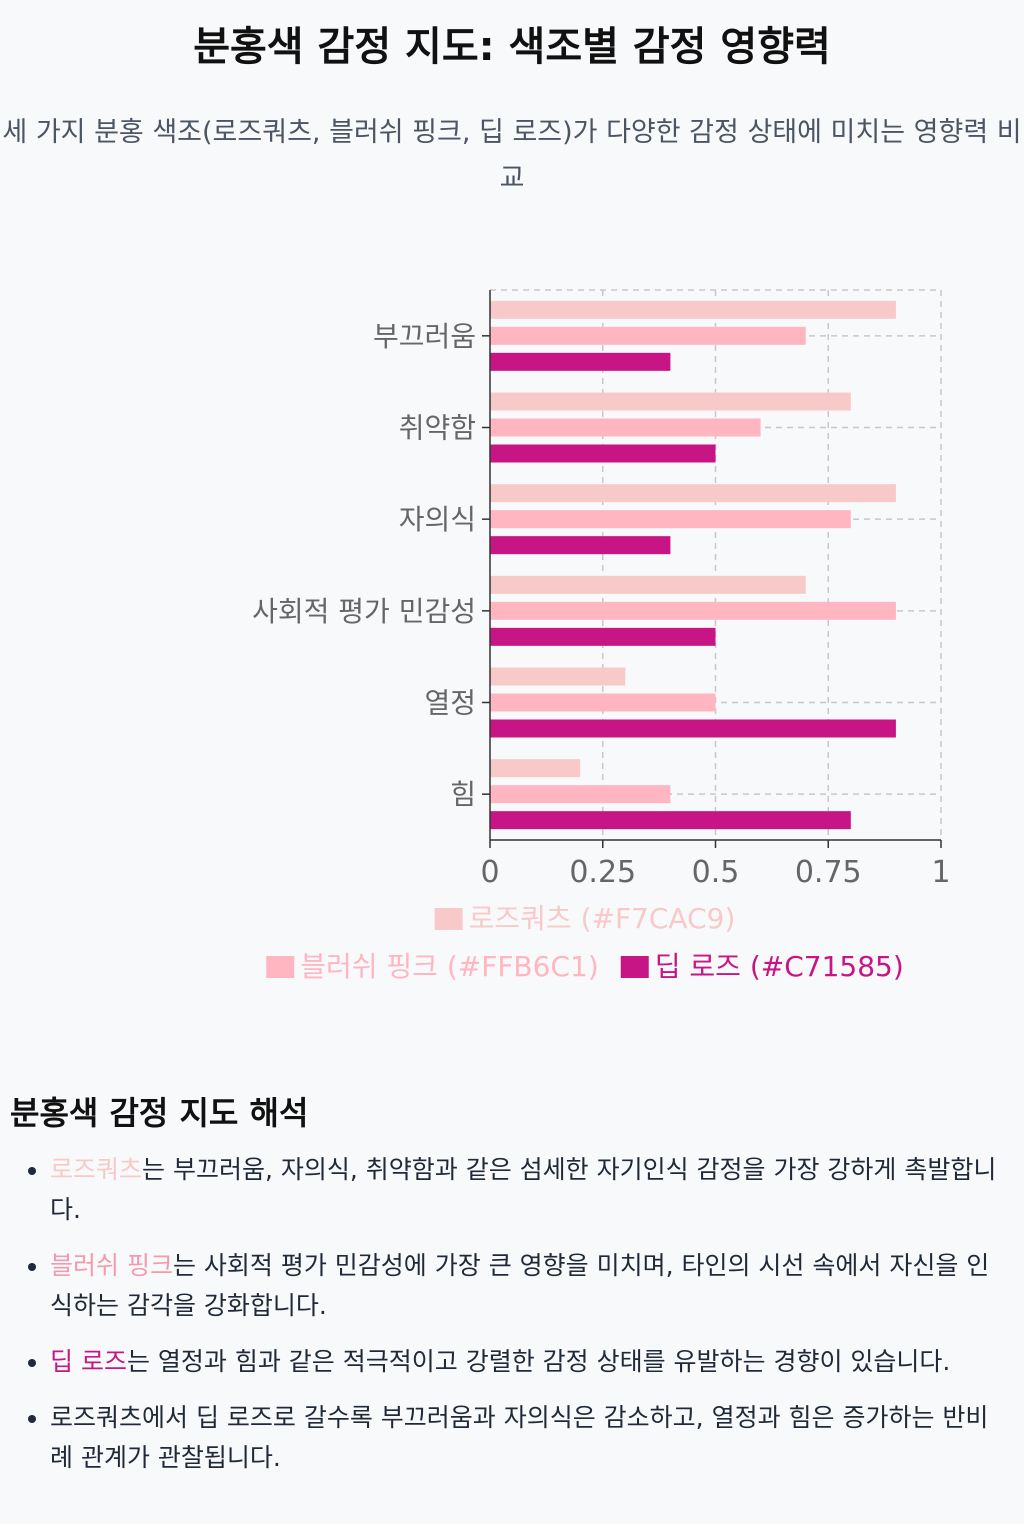 The height and width of the screenshot is (1524, 1024). Describe the element at coordinates (489, 872) in the screenshot. I see `x-tick-label: 0` at that location.